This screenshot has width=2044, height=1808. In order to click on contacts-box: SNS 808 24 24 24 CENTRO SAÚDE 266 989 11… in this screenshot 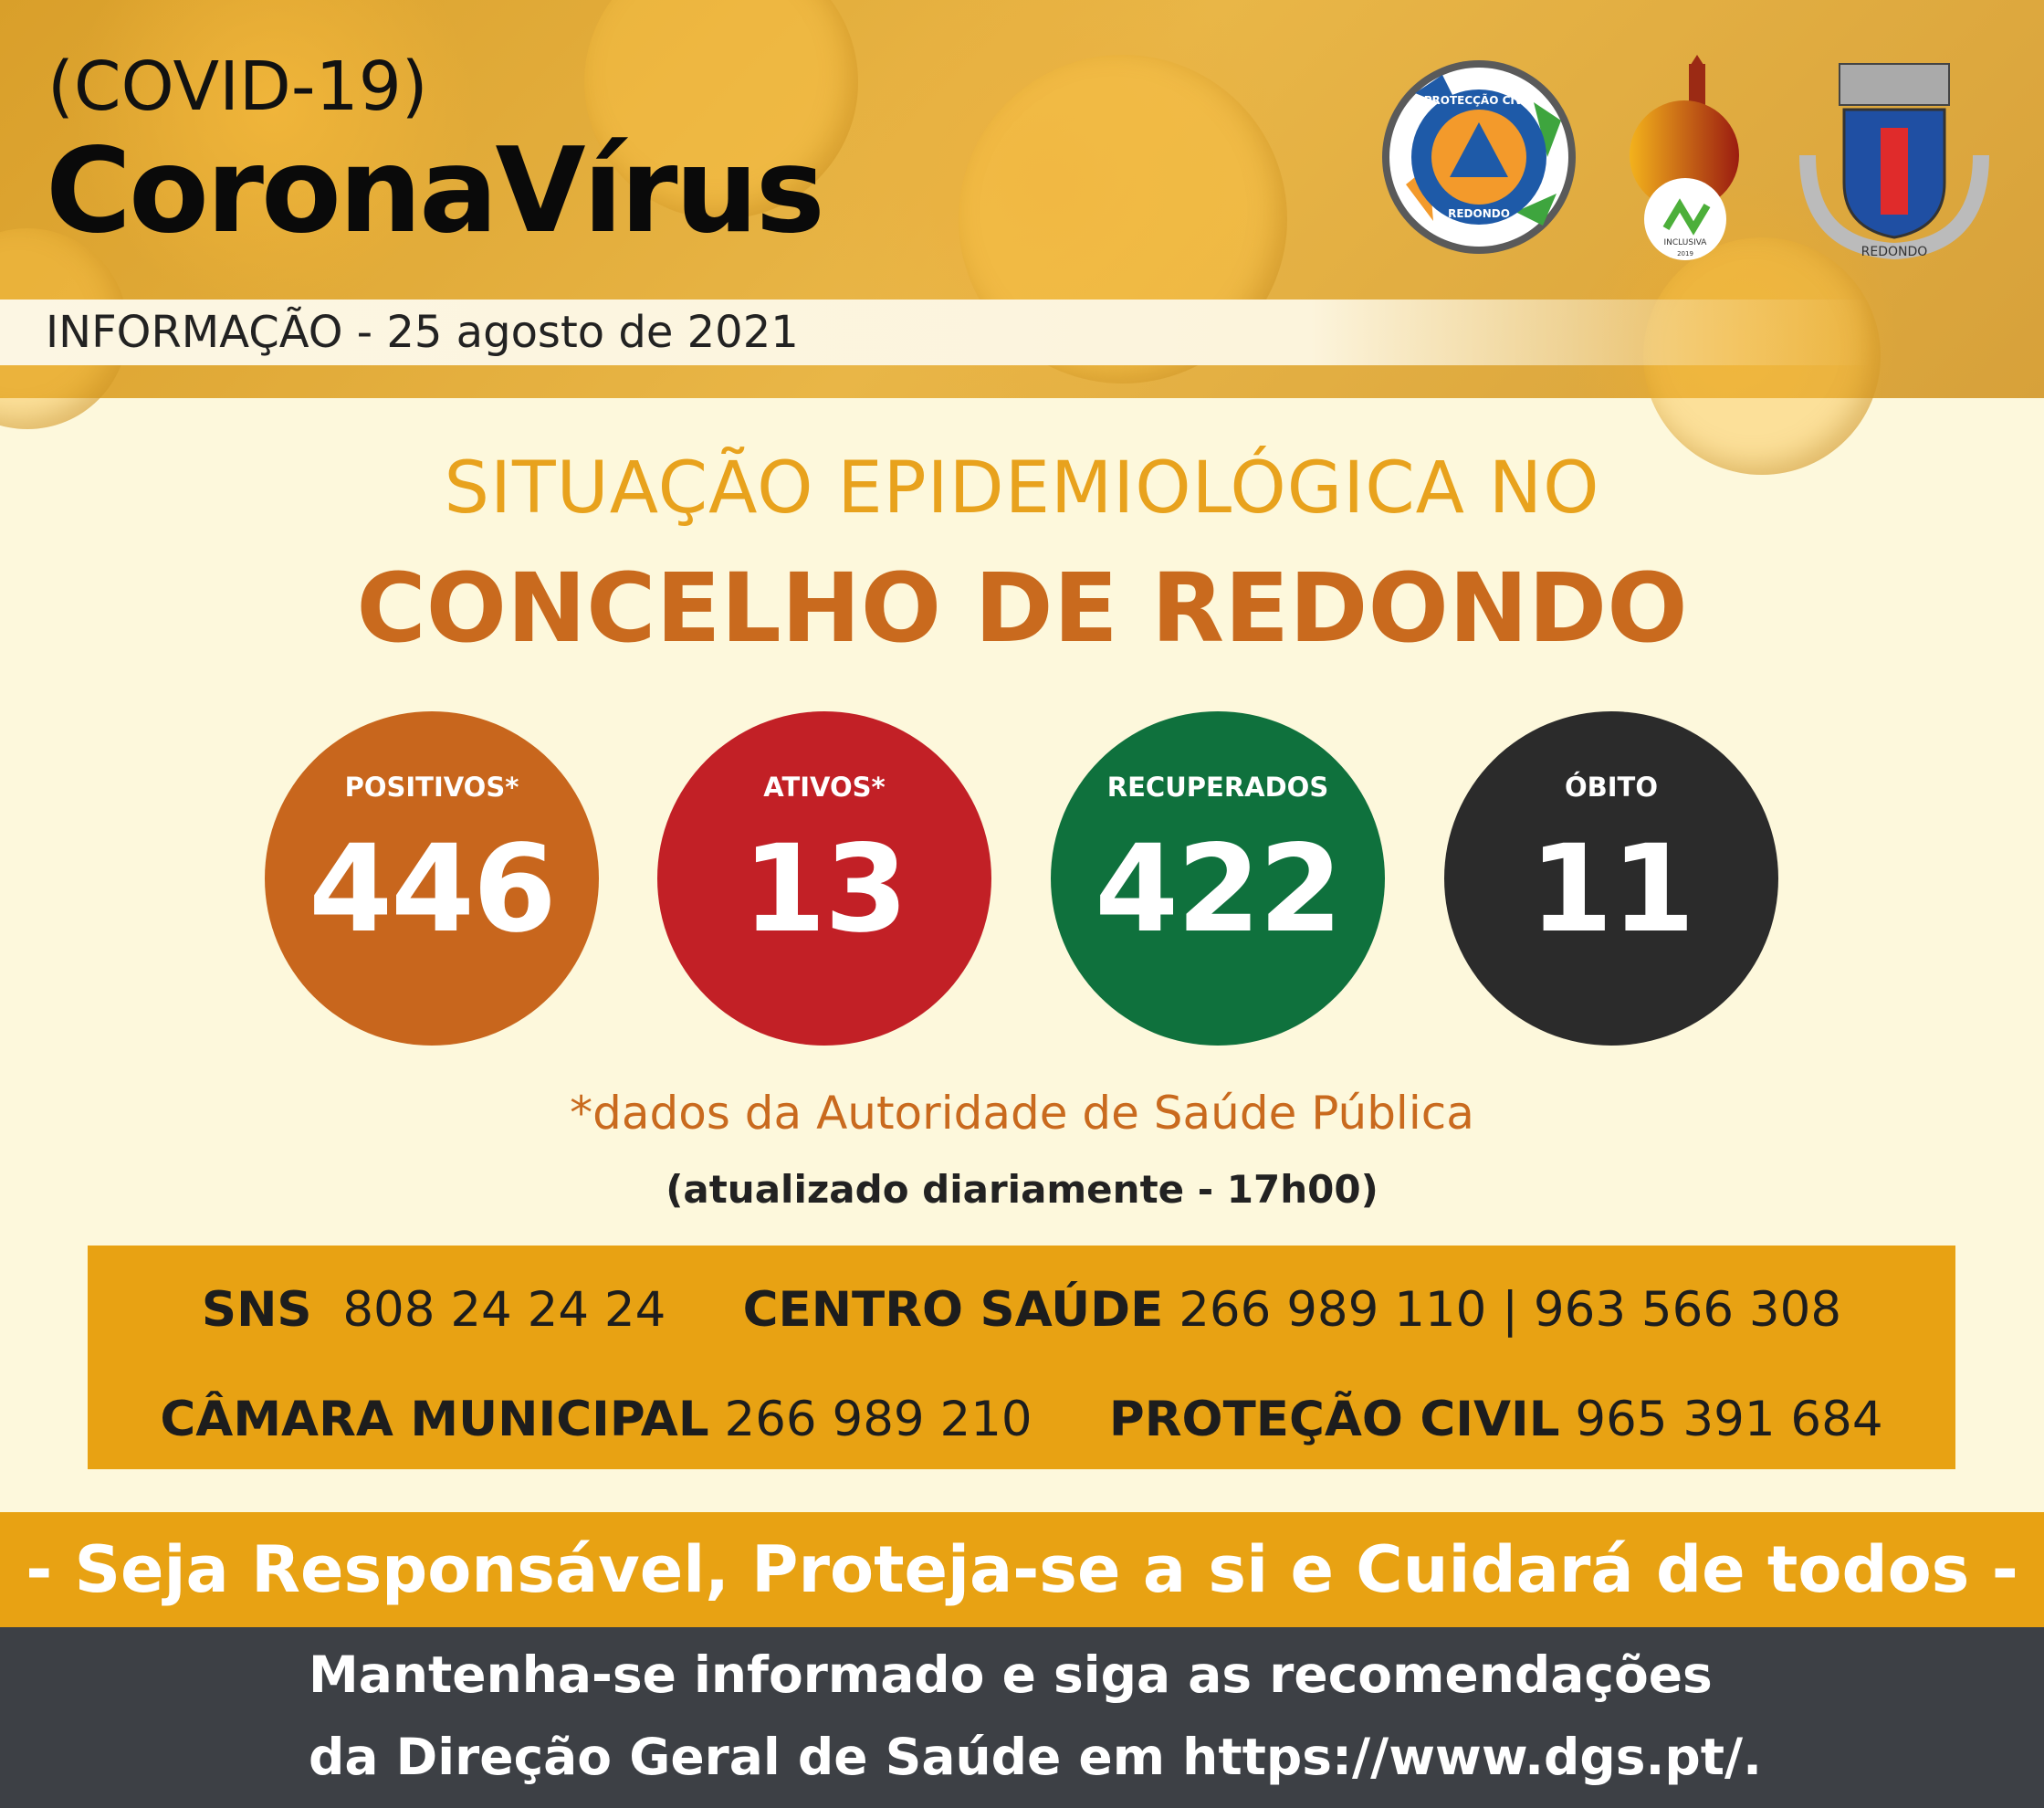, I will do `click(1021, 1358)`.